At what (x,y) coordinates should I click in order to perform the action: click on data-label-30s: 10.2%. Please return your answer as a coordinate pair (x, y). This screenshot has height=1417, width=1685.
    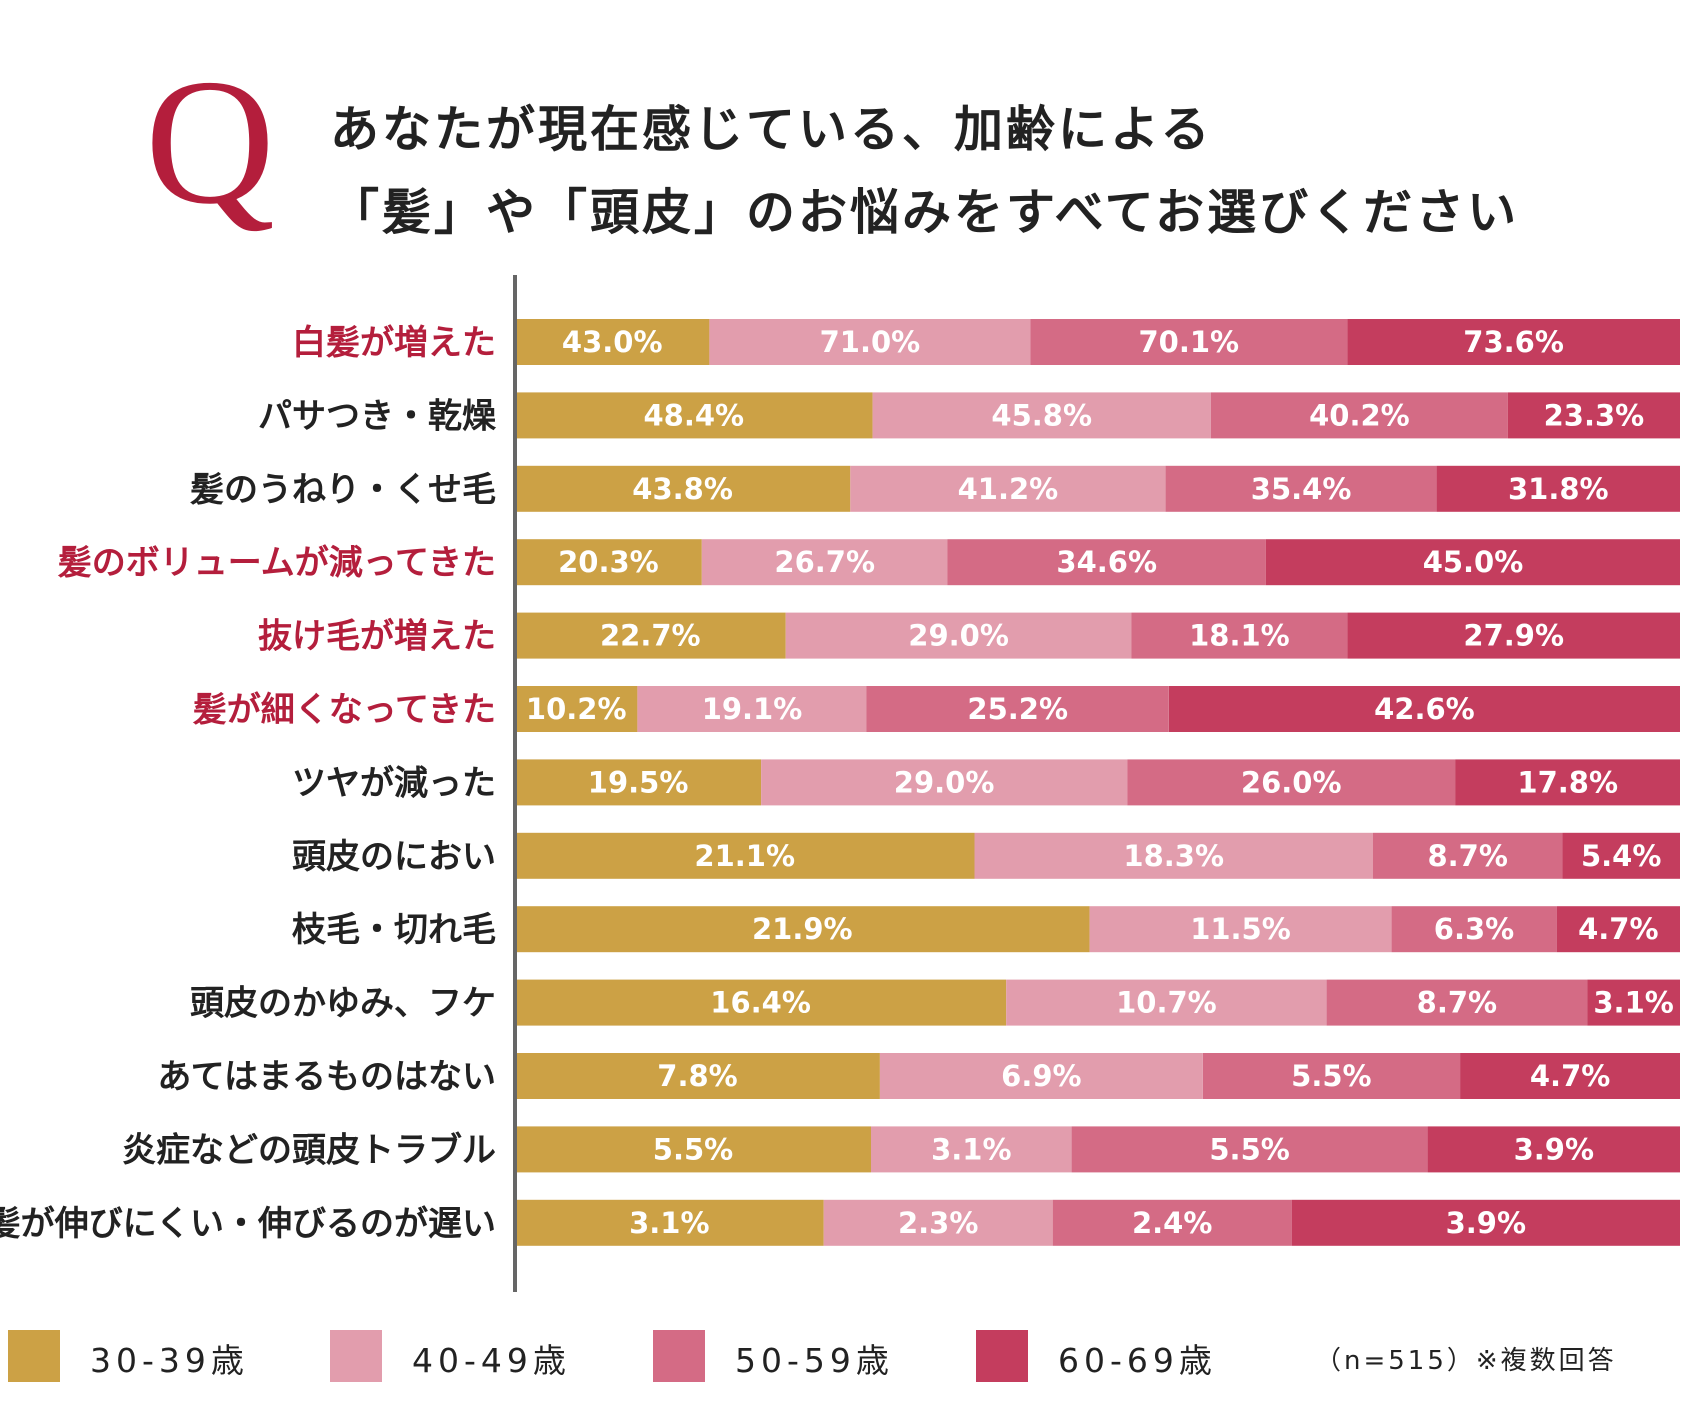
    Looking at the image, I should click on (576, 709).